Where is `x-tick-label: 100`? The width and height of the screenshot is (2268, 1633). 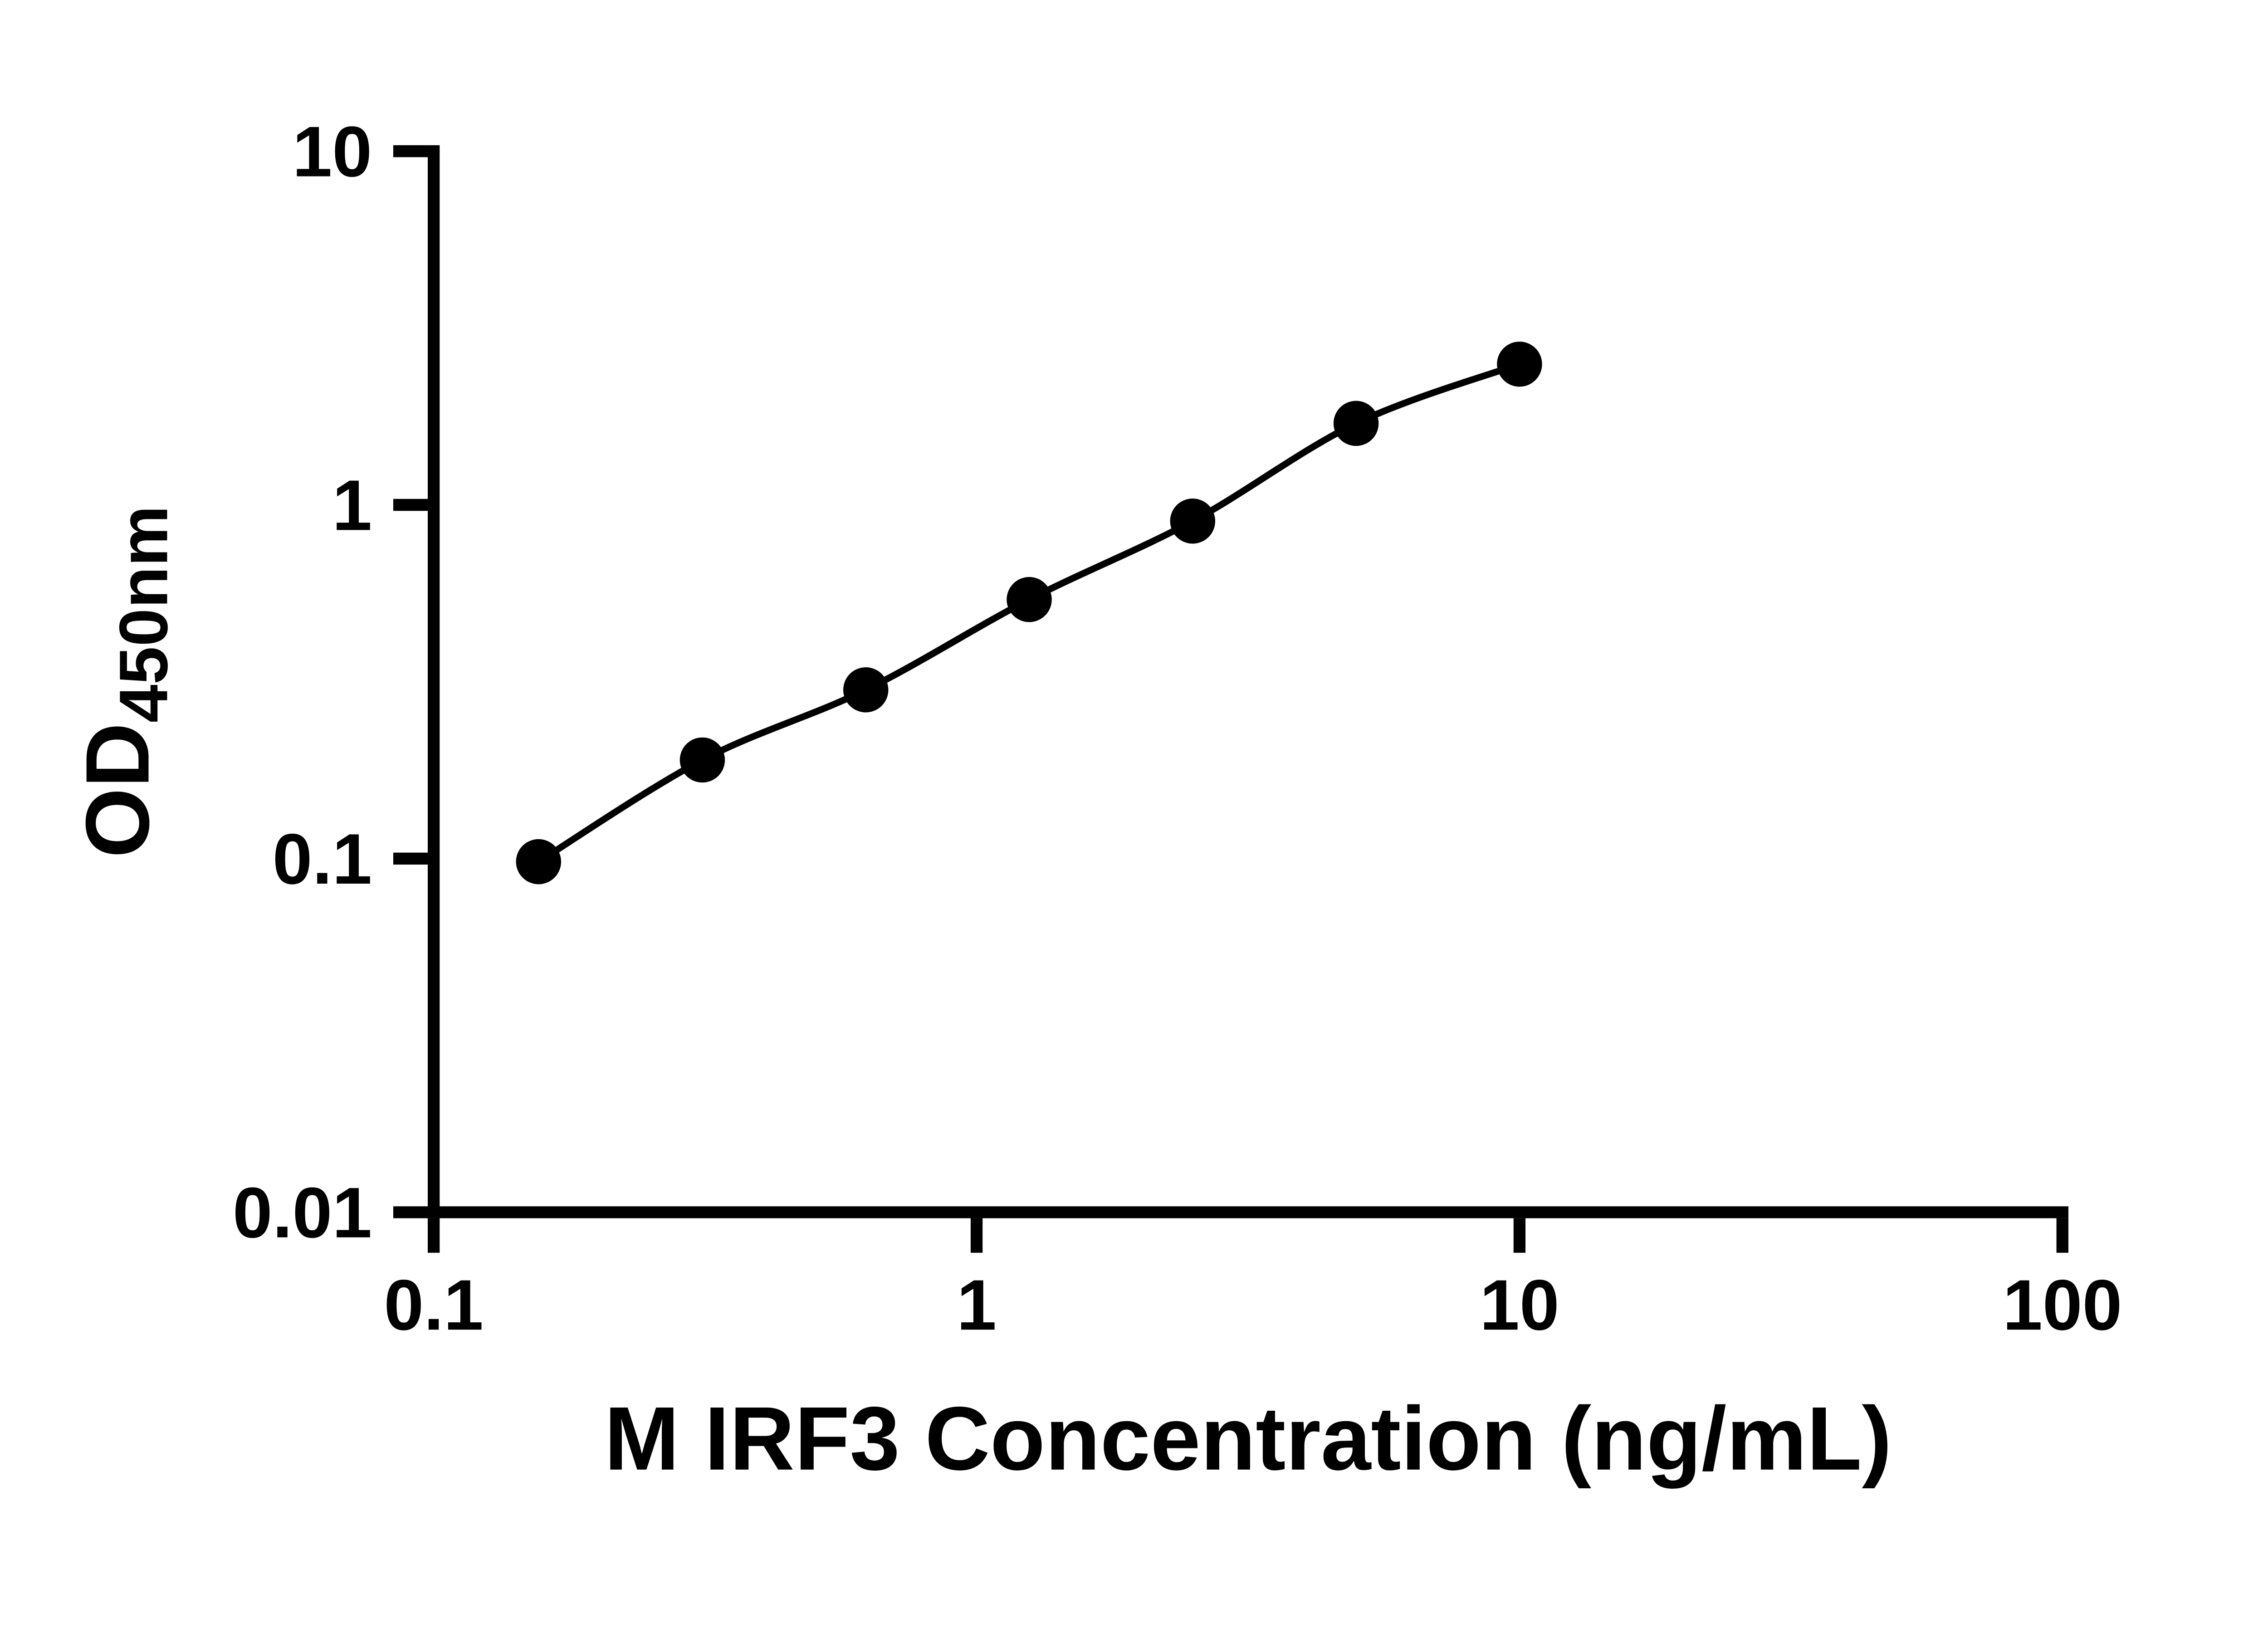 x-tick-label: 100 is located at coordinates (2063, 1305).